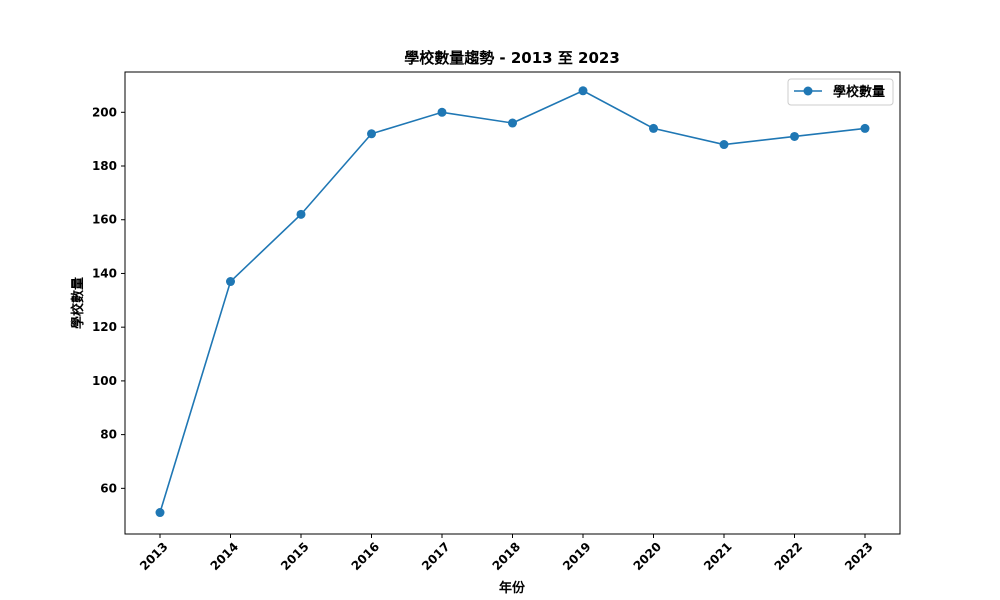  Describe the element at coordinates (512, 588) in the screenshot. I see `x-axis-label: 年份` at that location.